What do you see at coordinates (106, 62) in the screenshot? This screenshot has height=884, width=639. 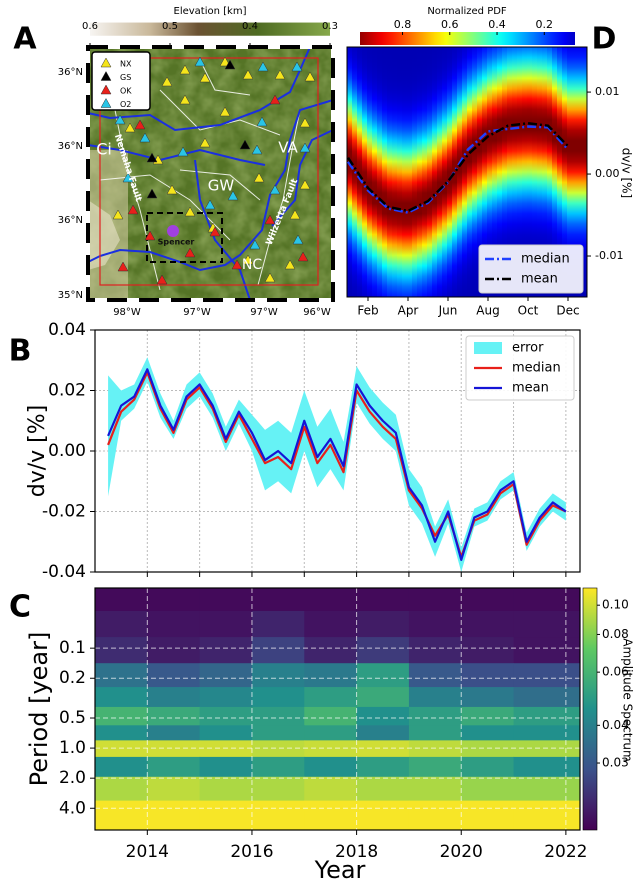 I see `legend-marker` at bounding box center [106, 62].